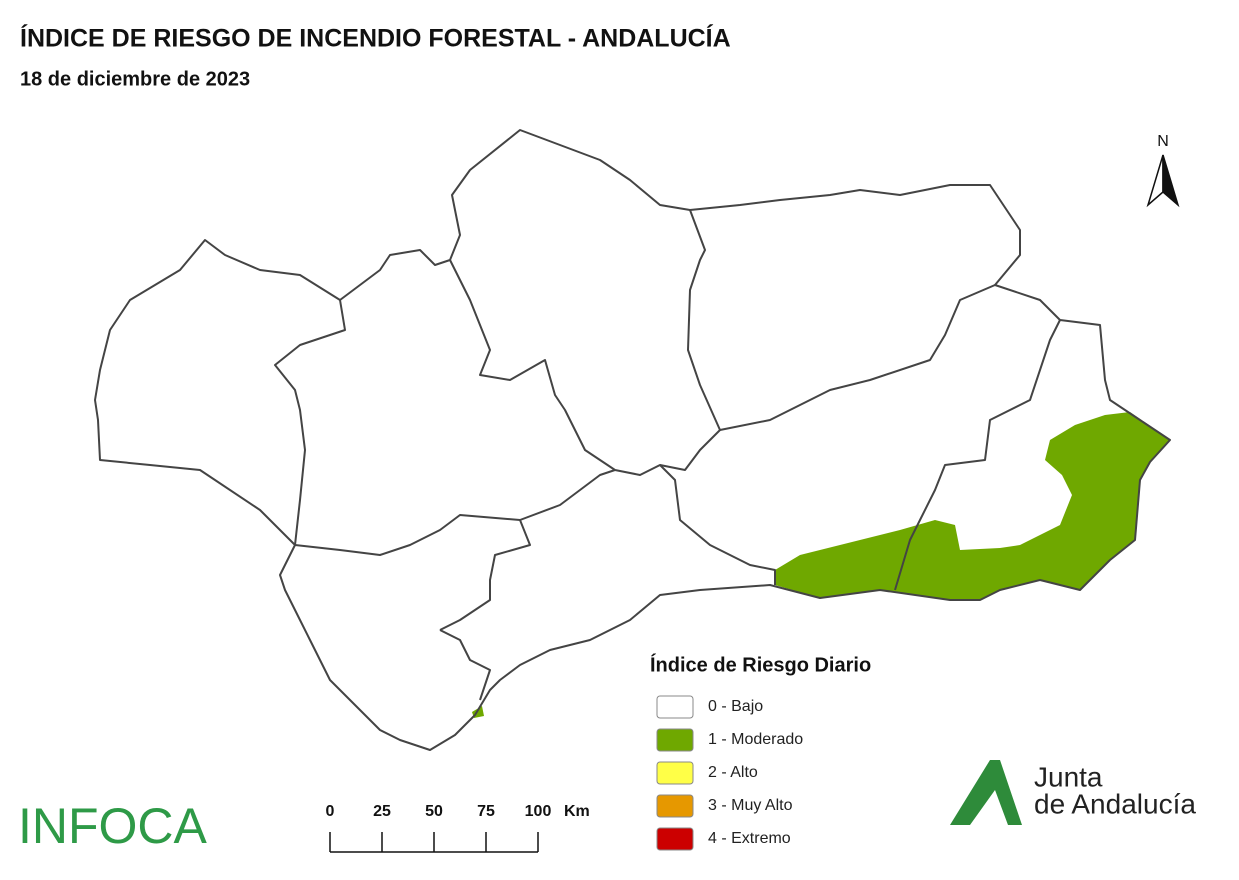  I want to click on risk-area, so click(972, 506).